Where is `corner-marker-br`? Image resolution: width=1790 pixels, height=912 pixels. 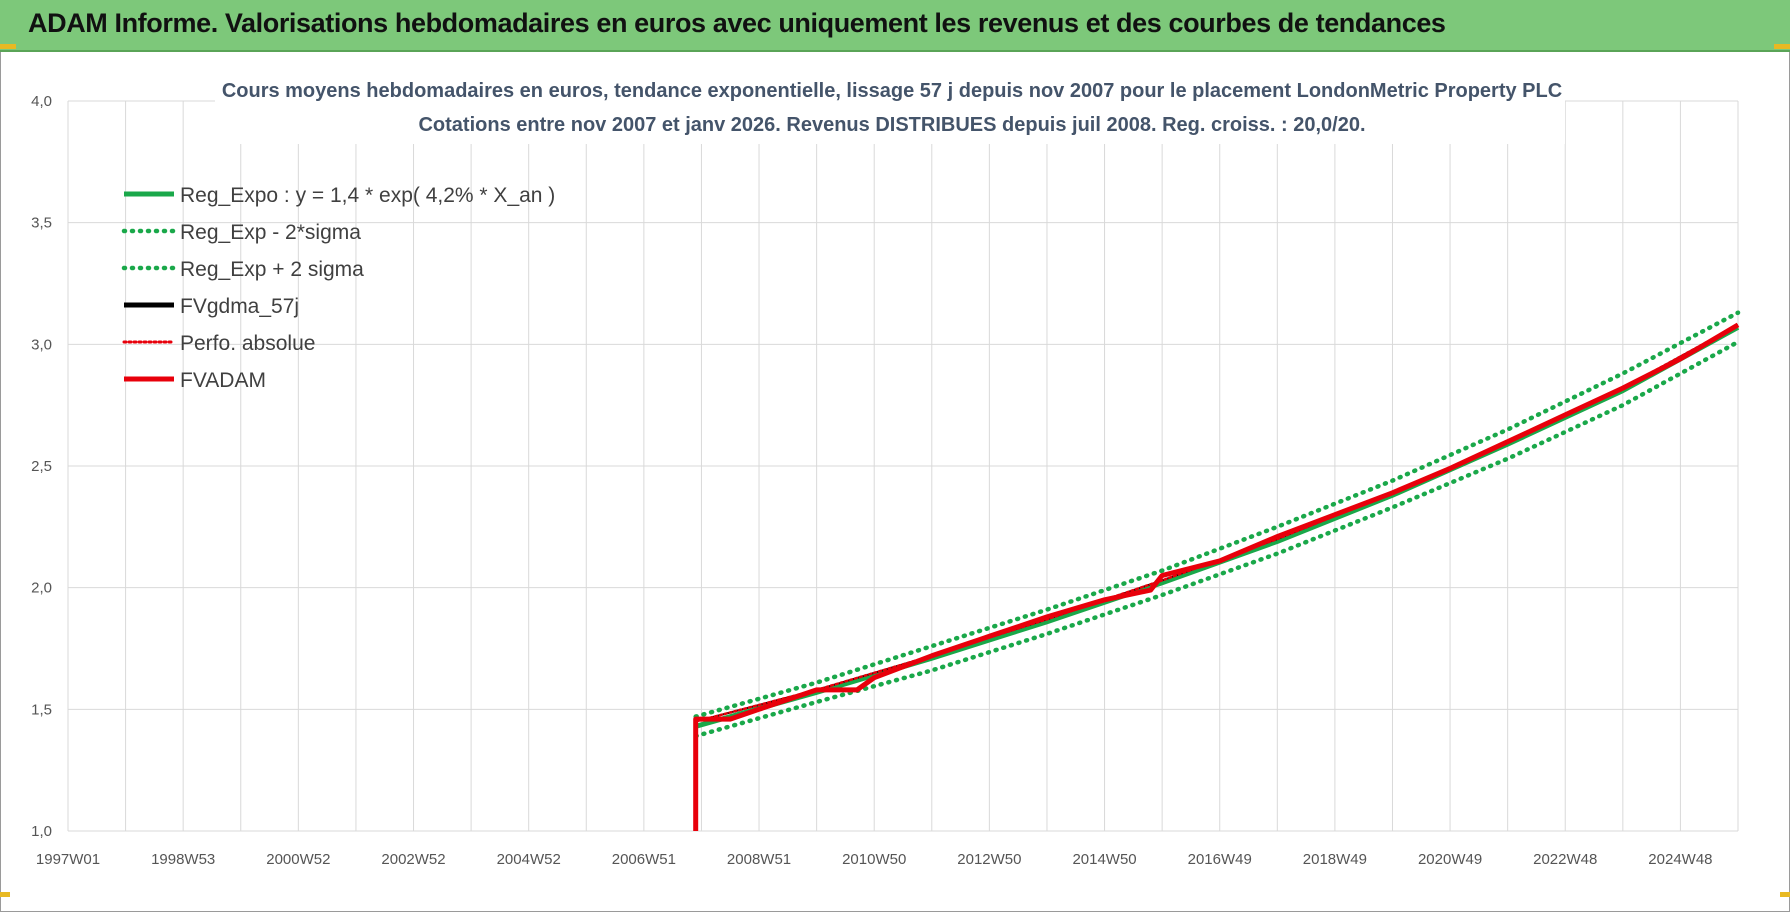
corner-marker-br is located at coordinates (1785, 894).